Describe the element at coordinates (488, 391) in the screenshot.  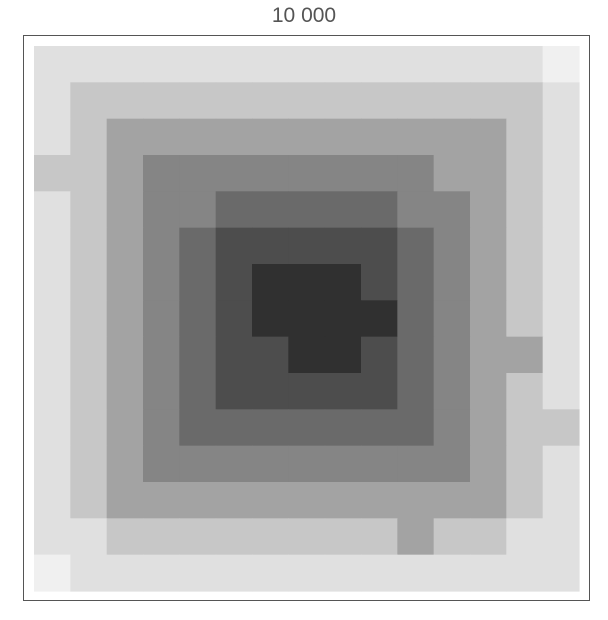
I see `heatmap-cell-r9-c12` at that location.